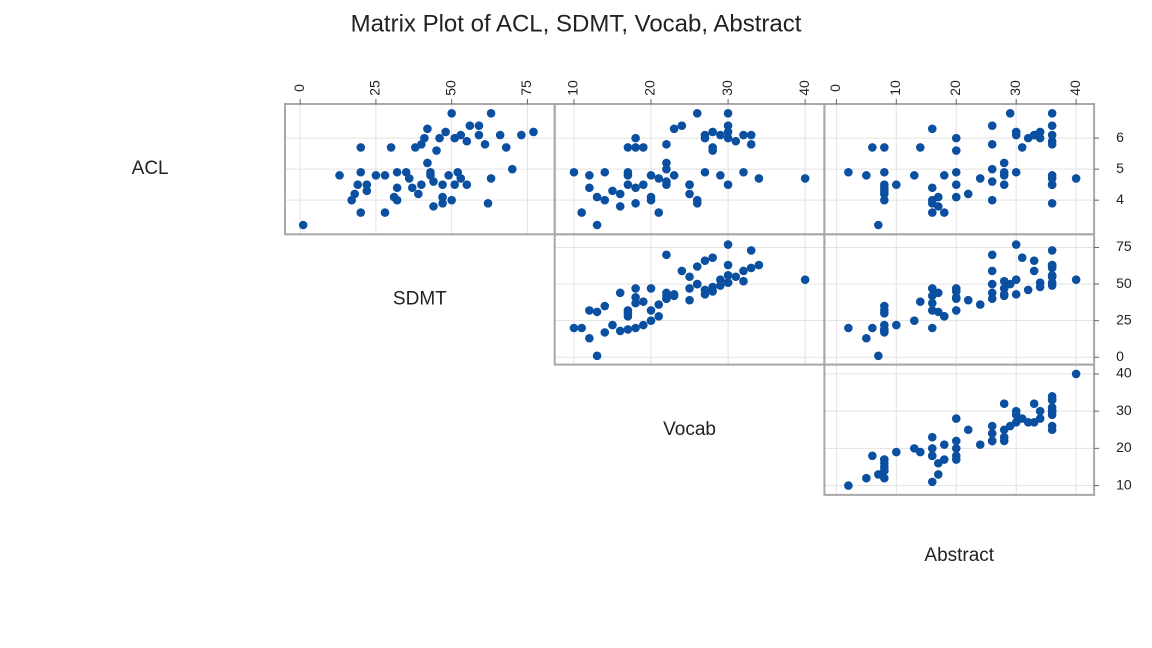 This screenshot has width=1152, height=648. I want to click on variable-label: Vocab, so click(689, 429).